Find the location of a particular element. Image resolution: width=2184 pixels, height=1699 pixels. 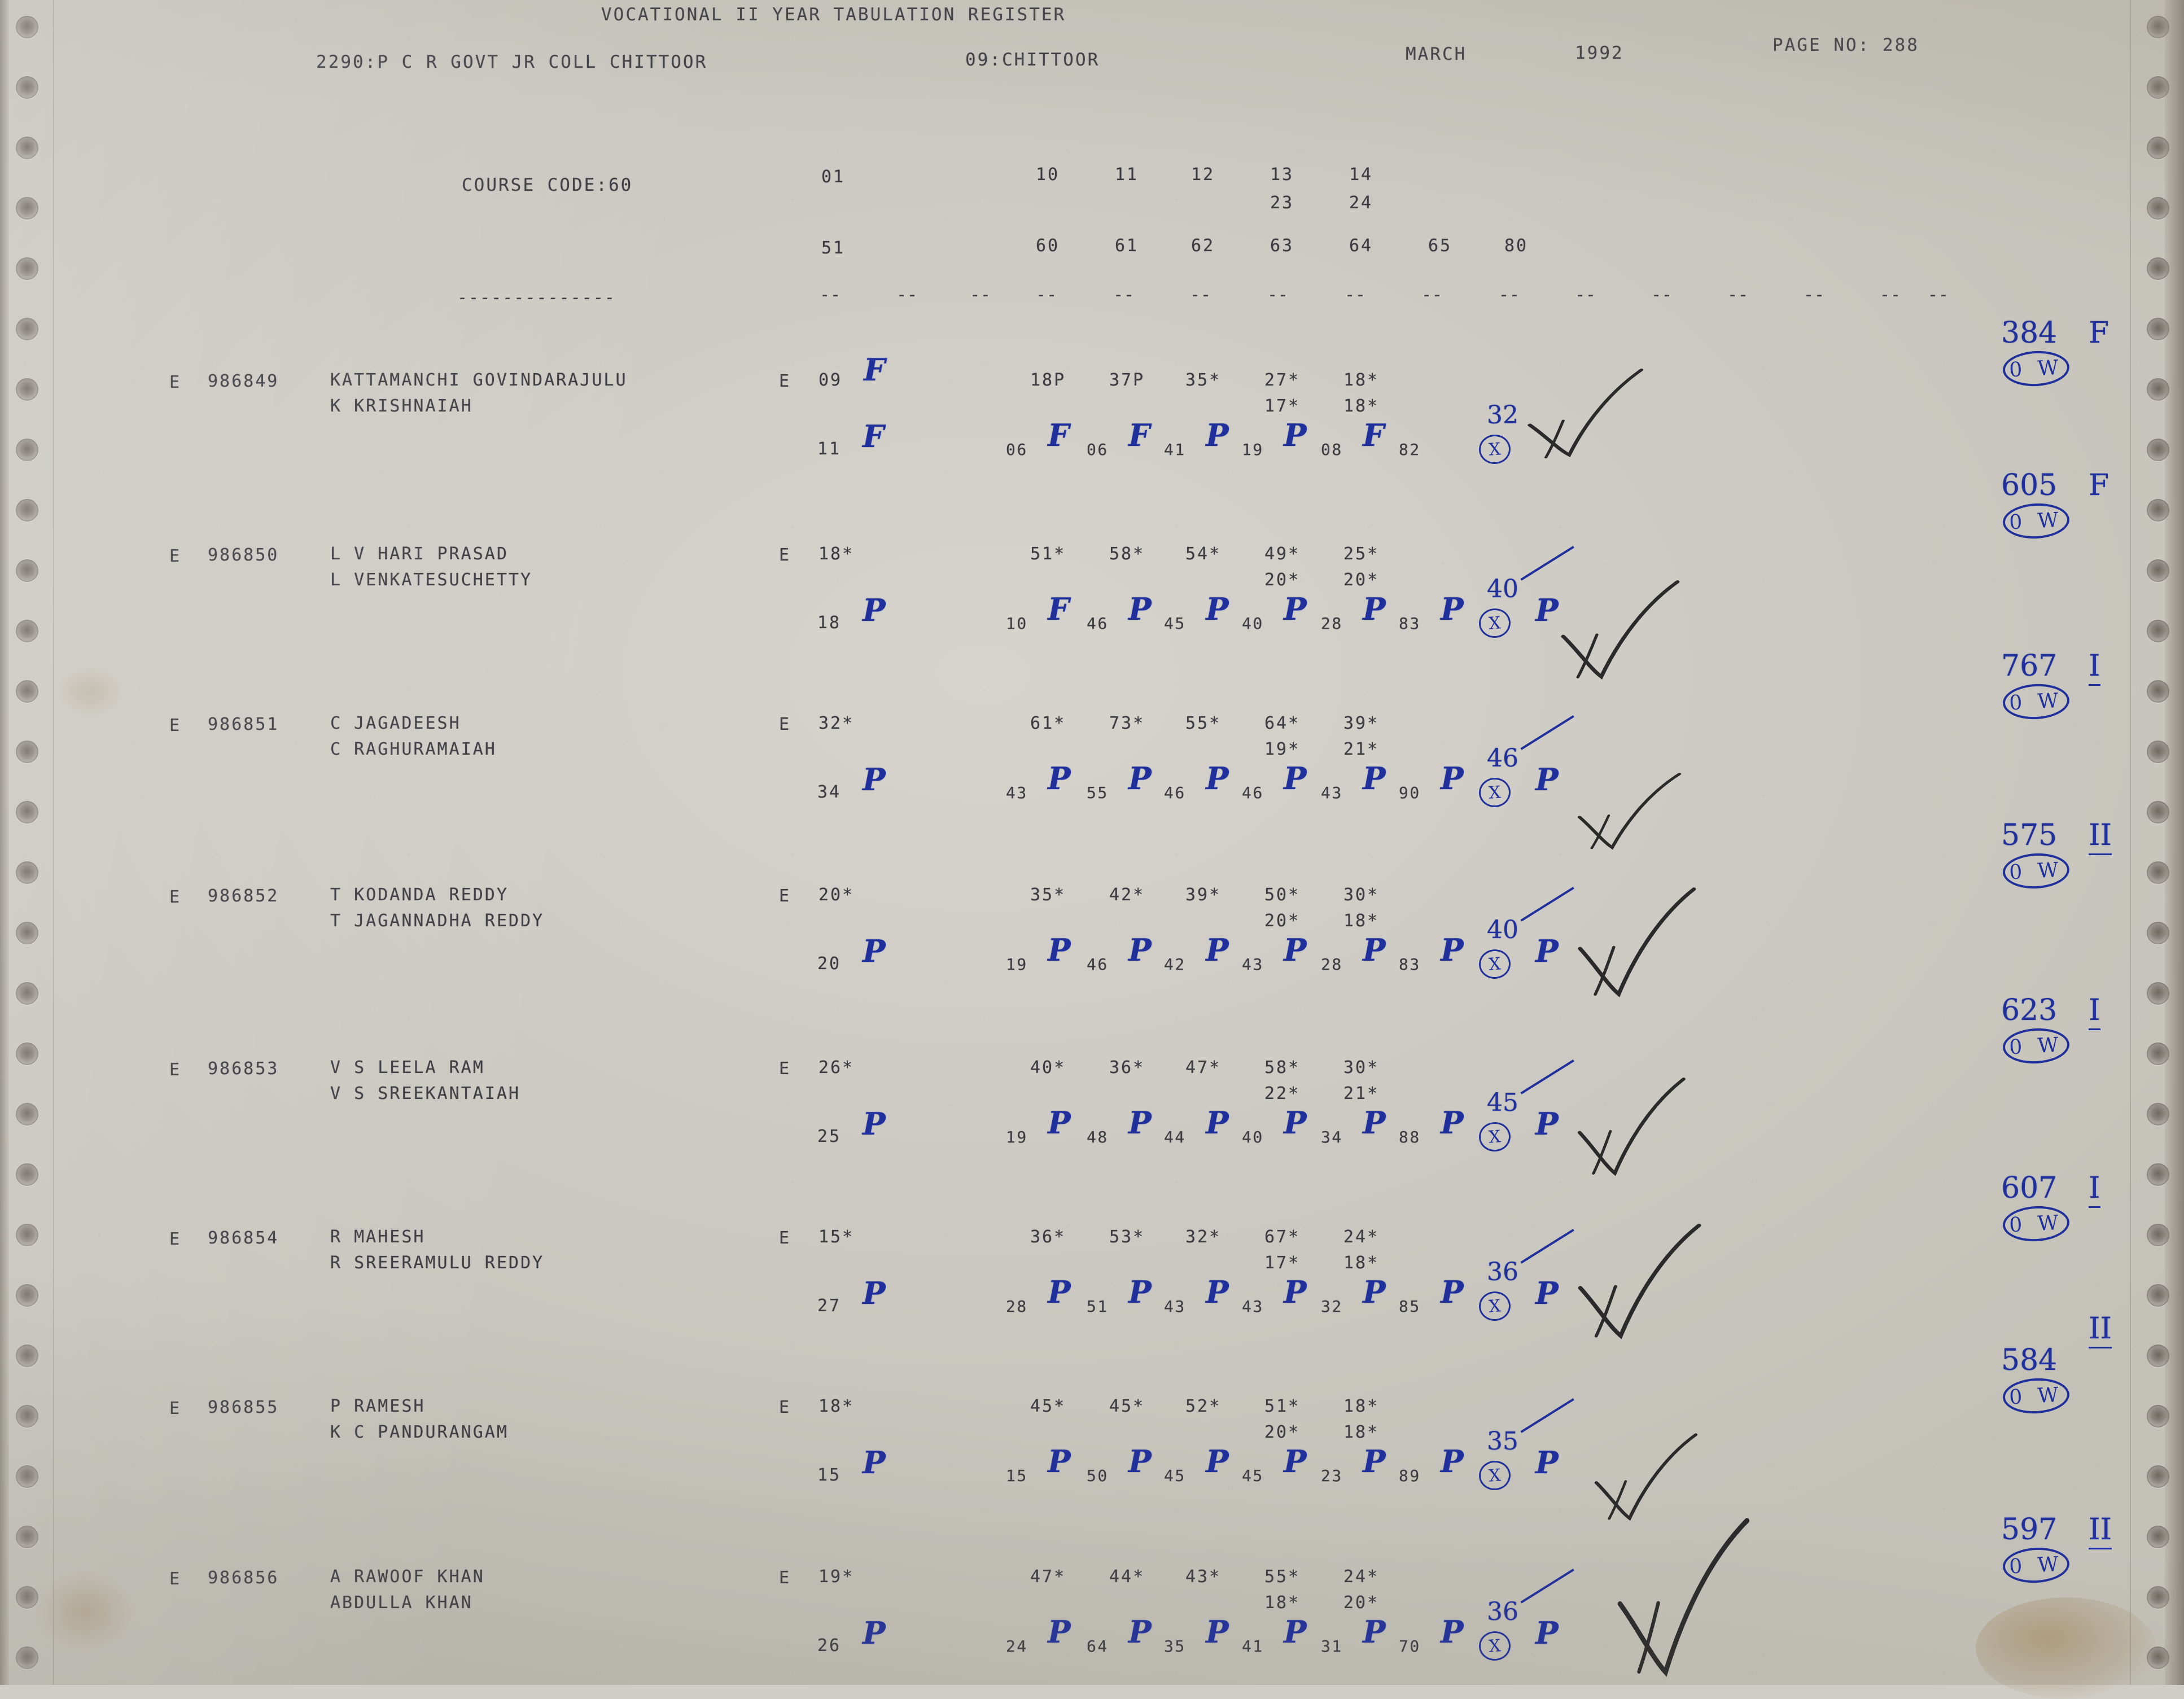

subject-mark: 64* is located at coordinates (1282, 723).